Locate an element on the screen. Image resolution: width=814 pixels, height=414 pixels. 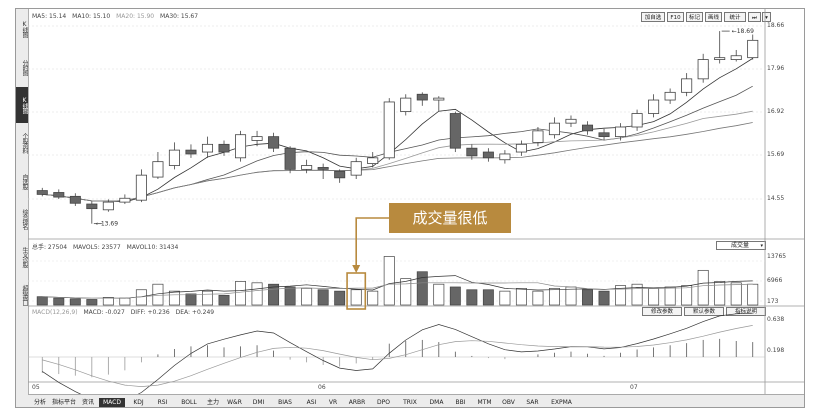
tab-asi: ASI is located at coordinates (311, 402).